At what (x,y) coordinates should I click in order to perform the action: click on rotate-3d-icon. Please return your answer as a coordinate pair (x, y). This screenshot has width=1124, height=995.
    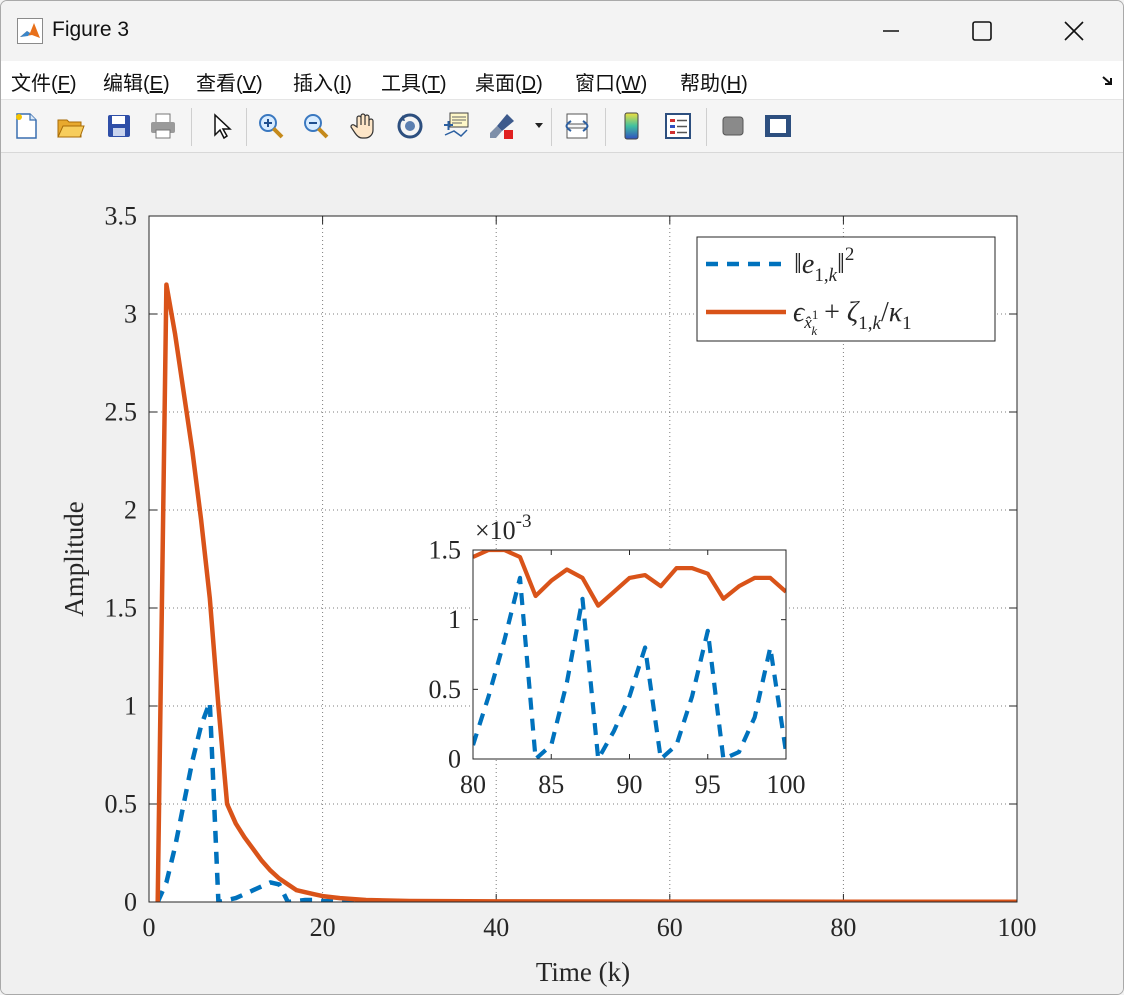
    Looking at the image, I should click on (410, 126).